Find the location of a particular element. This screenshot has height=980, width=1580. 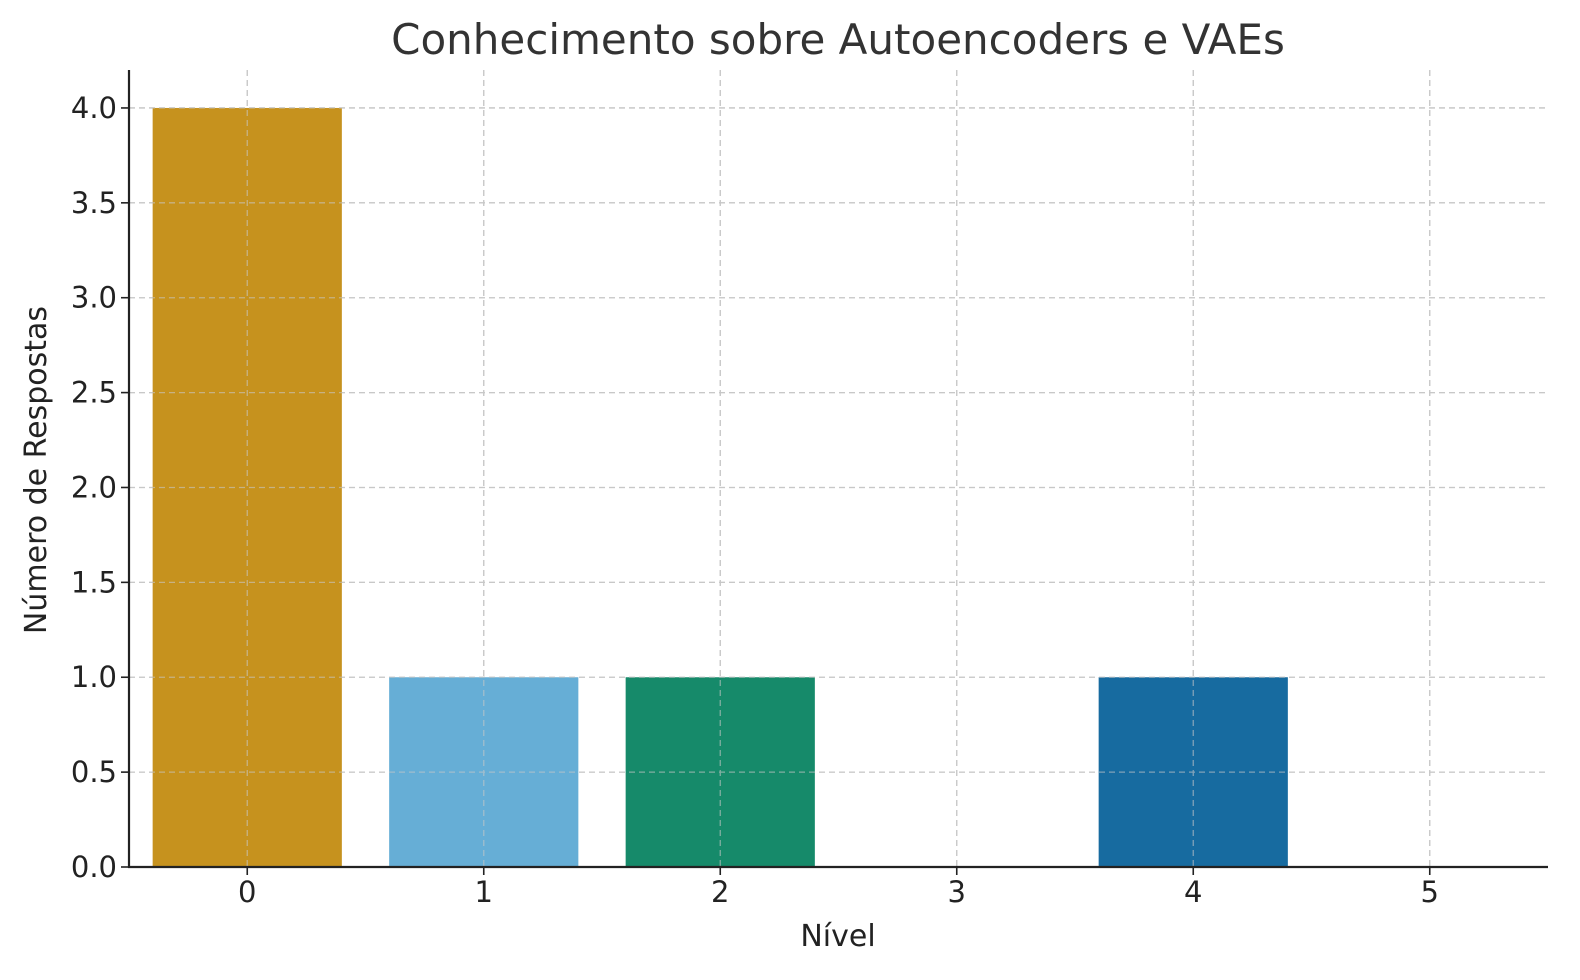

x-tick-label: 3 is located at coordinates (957, 892).